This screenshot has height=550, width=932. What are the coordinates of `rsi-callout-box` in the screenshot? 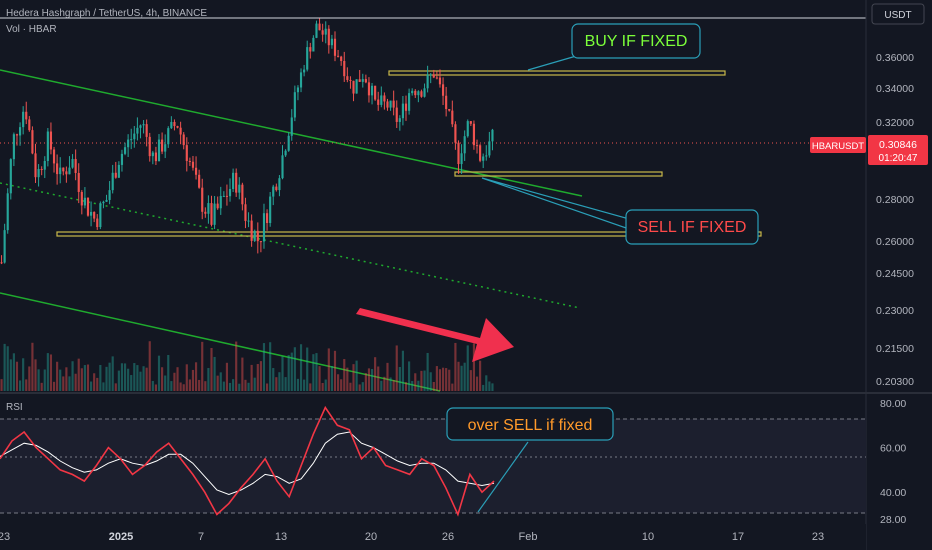 It's located at (530, 424).